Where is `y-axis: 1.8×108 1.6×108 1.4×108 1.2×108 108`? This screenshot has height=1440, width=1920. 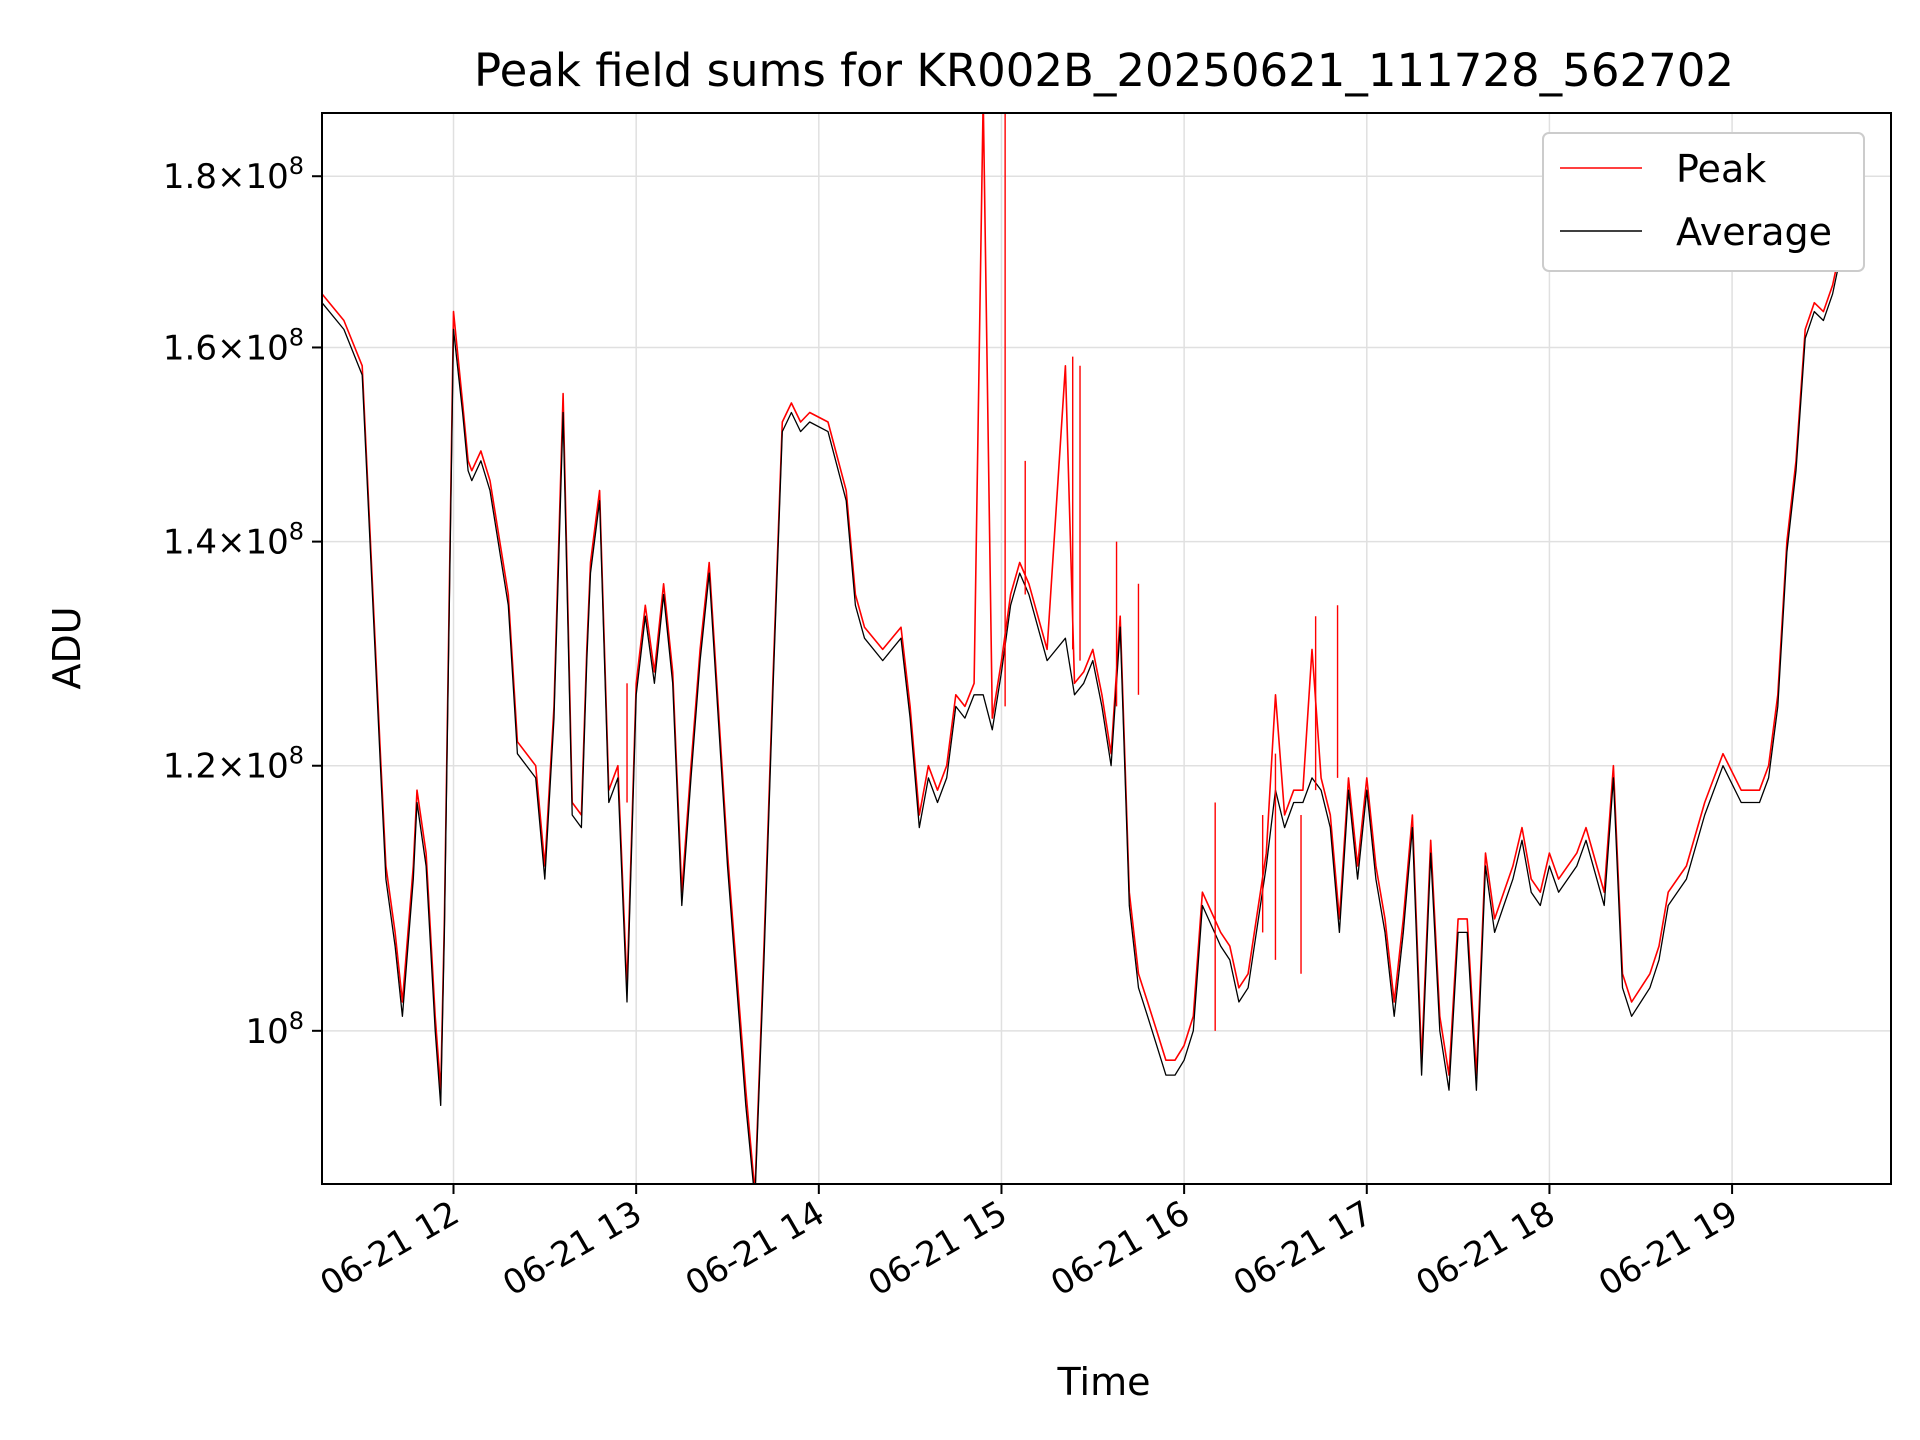 y-axis: 1.8×108 1.6×108 1.4×108 1.2×108 108 is located at coordinates (242, 602).